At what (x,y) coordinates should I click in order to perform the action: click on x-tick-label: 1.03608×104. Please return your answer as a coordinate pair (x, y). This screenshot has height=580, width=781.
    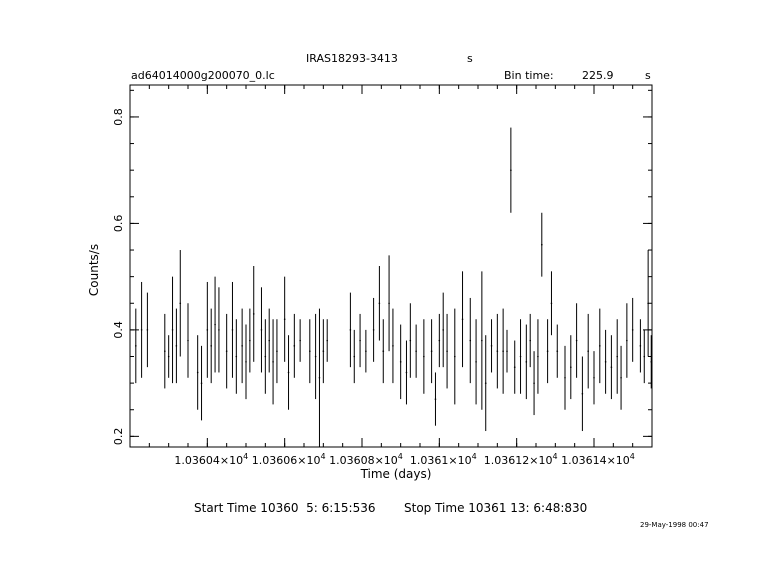
    Looking at the image, I should click on (366, 459).